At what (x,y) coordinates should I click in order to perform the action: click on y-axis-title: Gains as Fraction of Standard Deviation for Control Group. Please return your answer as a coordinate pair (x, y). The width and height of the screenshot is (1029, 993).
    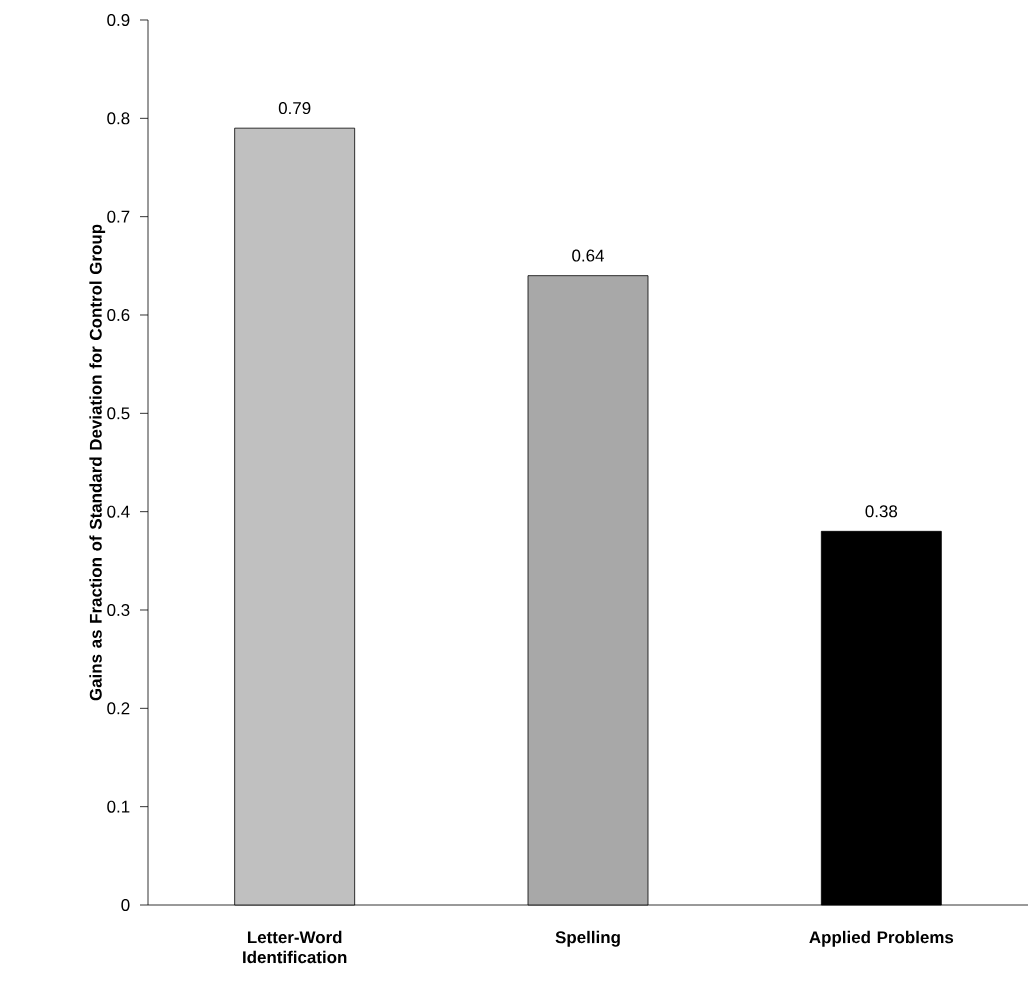
    Looking at the image, I should click on (97, 462).